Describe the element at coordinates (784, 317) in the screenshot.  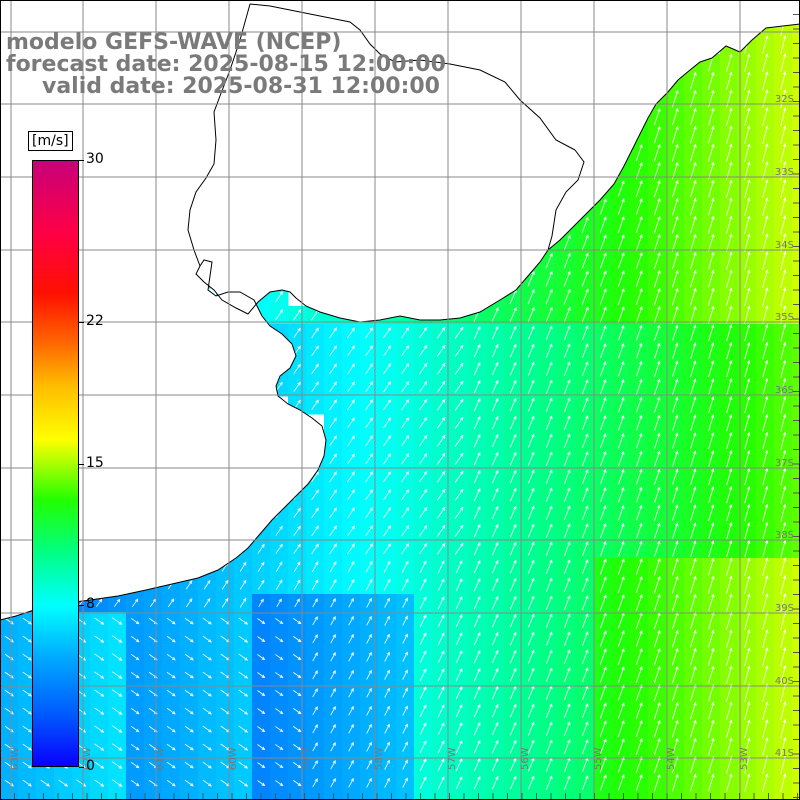
I see `latitude-label: 35S` at that location.